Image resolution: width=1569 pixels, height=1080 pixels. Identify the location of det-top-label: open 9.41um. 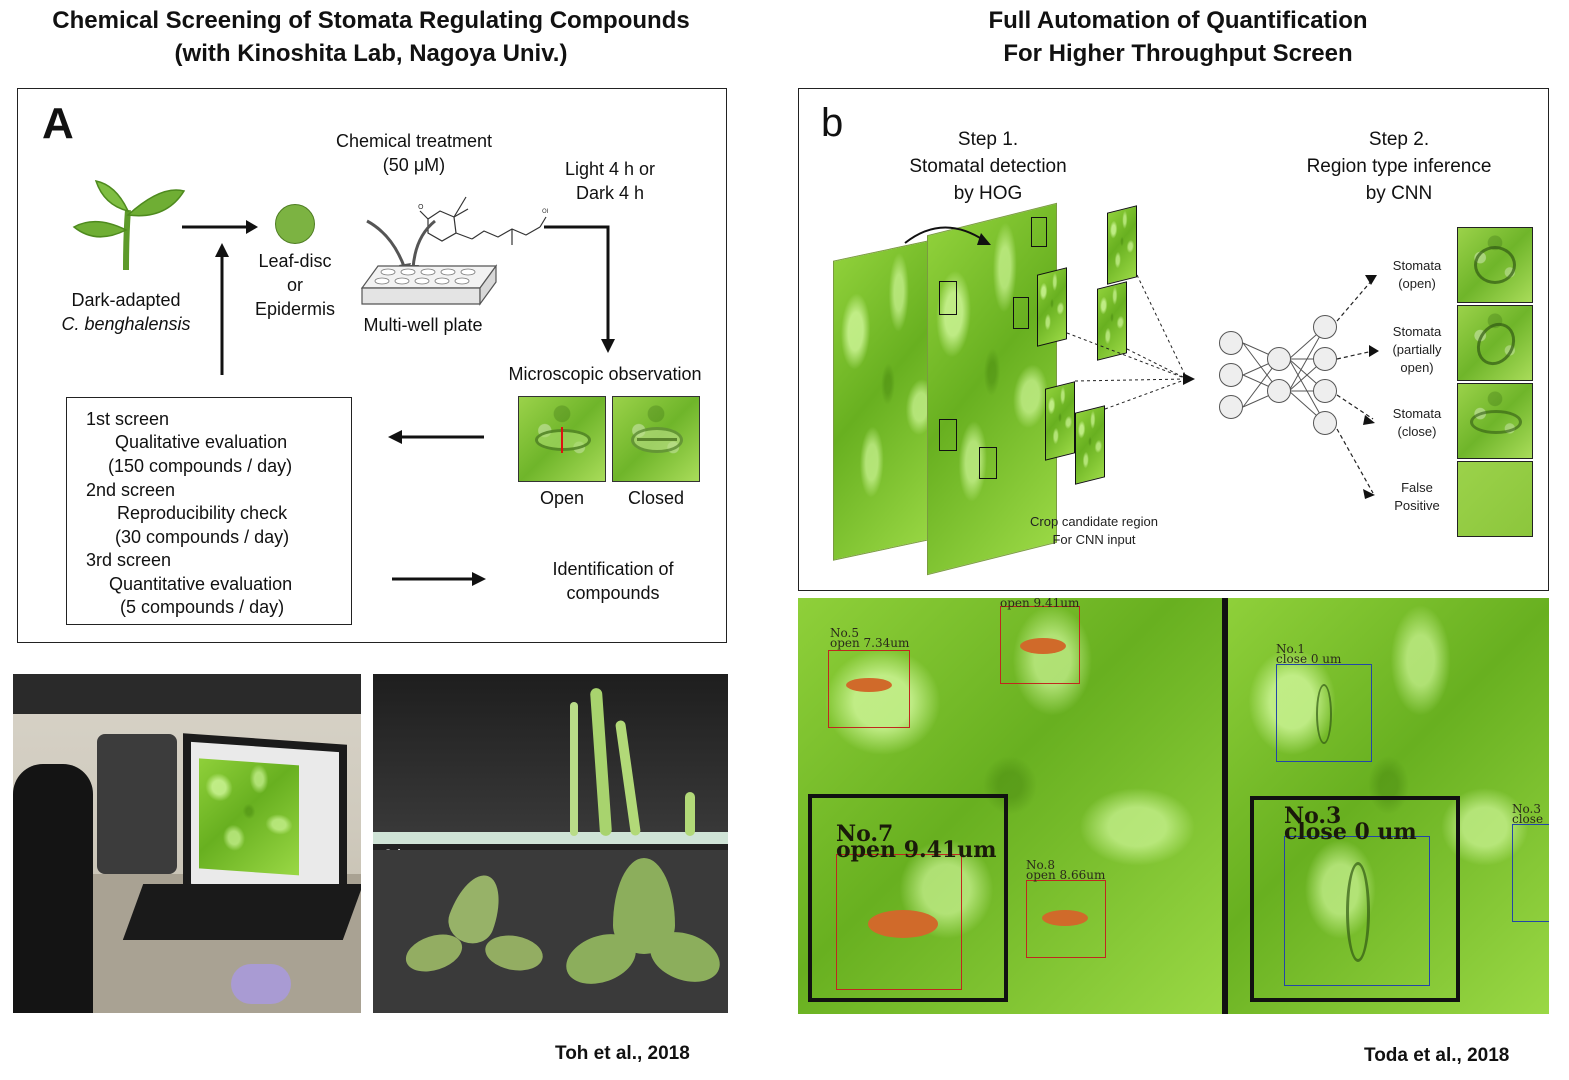
(1040, 604).